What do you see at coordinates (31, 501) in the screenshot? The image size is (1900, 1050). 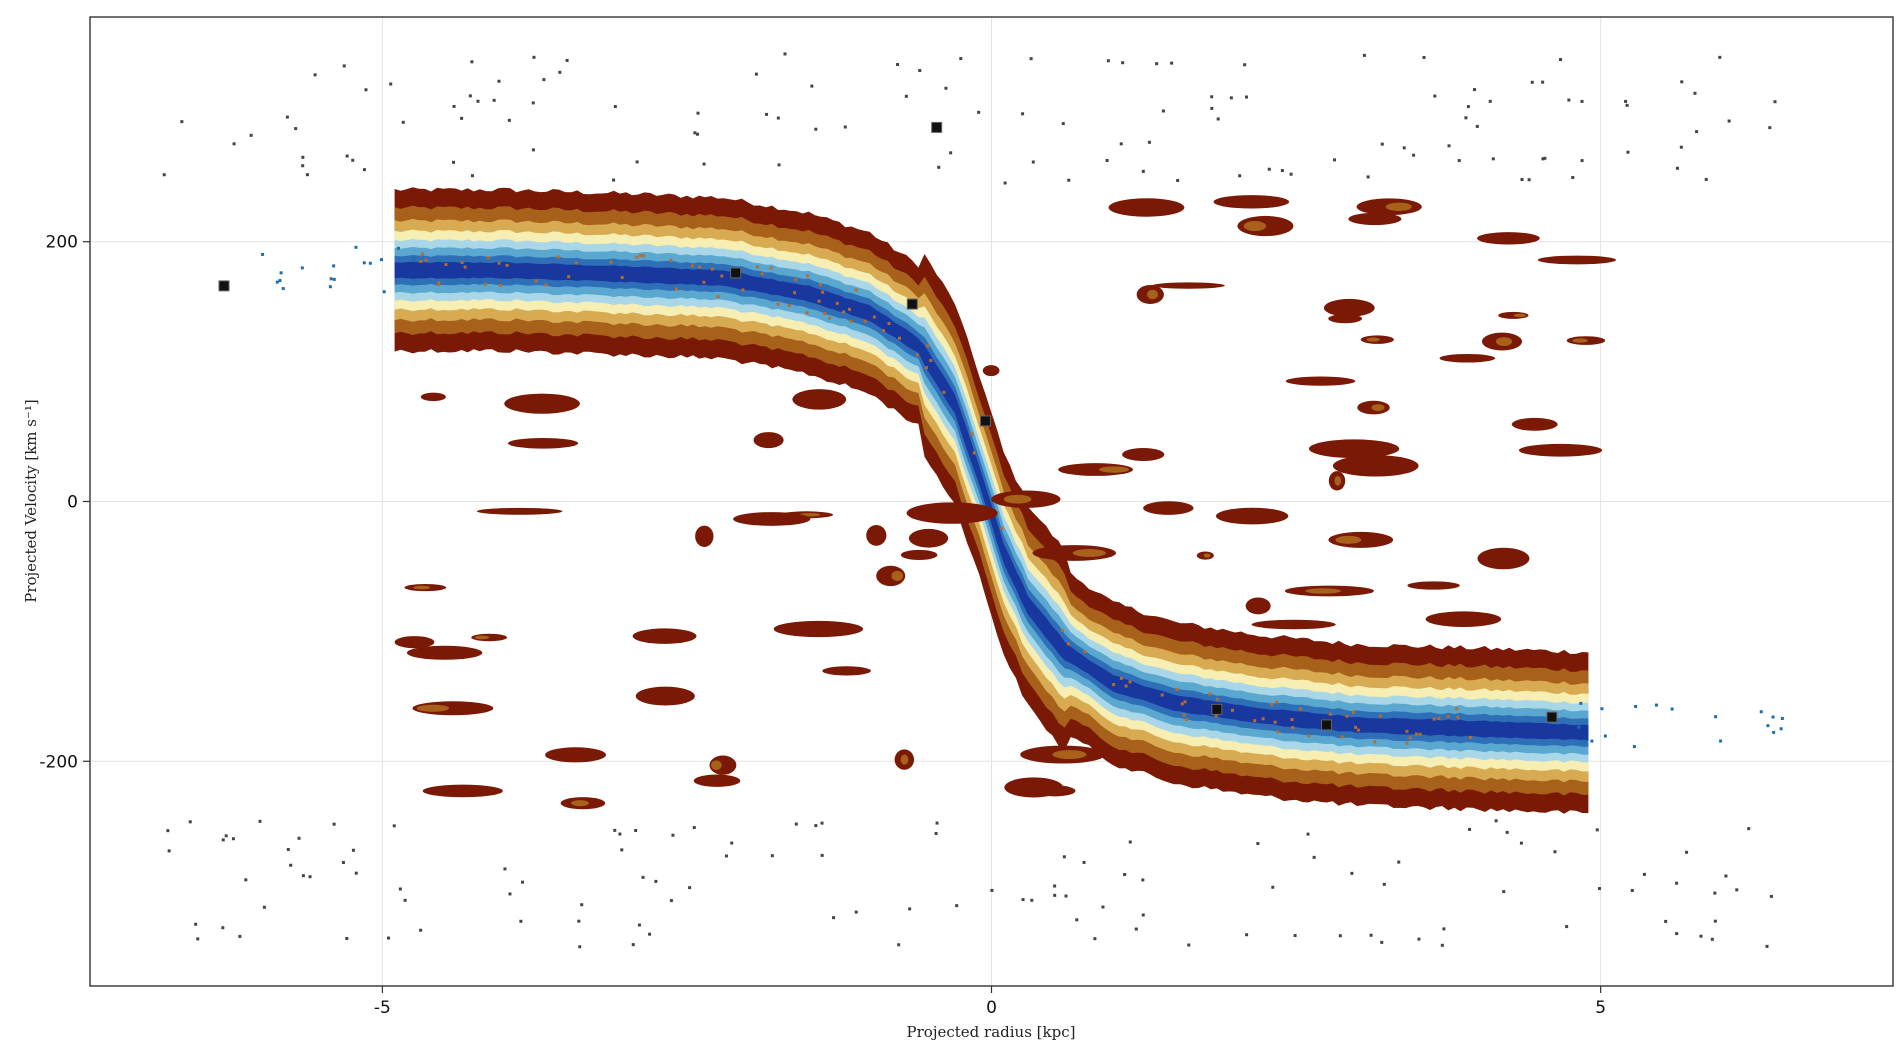 I see `y-axis-label: Projected Velocity [km s⁻¹]` at bounding box center [31, 501].